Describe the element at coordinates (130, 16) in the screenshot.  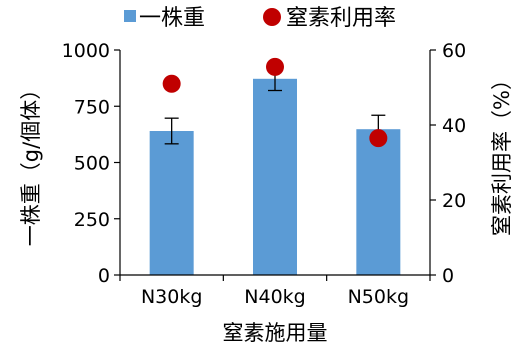
I see `legend-bar-swatch` at that location.